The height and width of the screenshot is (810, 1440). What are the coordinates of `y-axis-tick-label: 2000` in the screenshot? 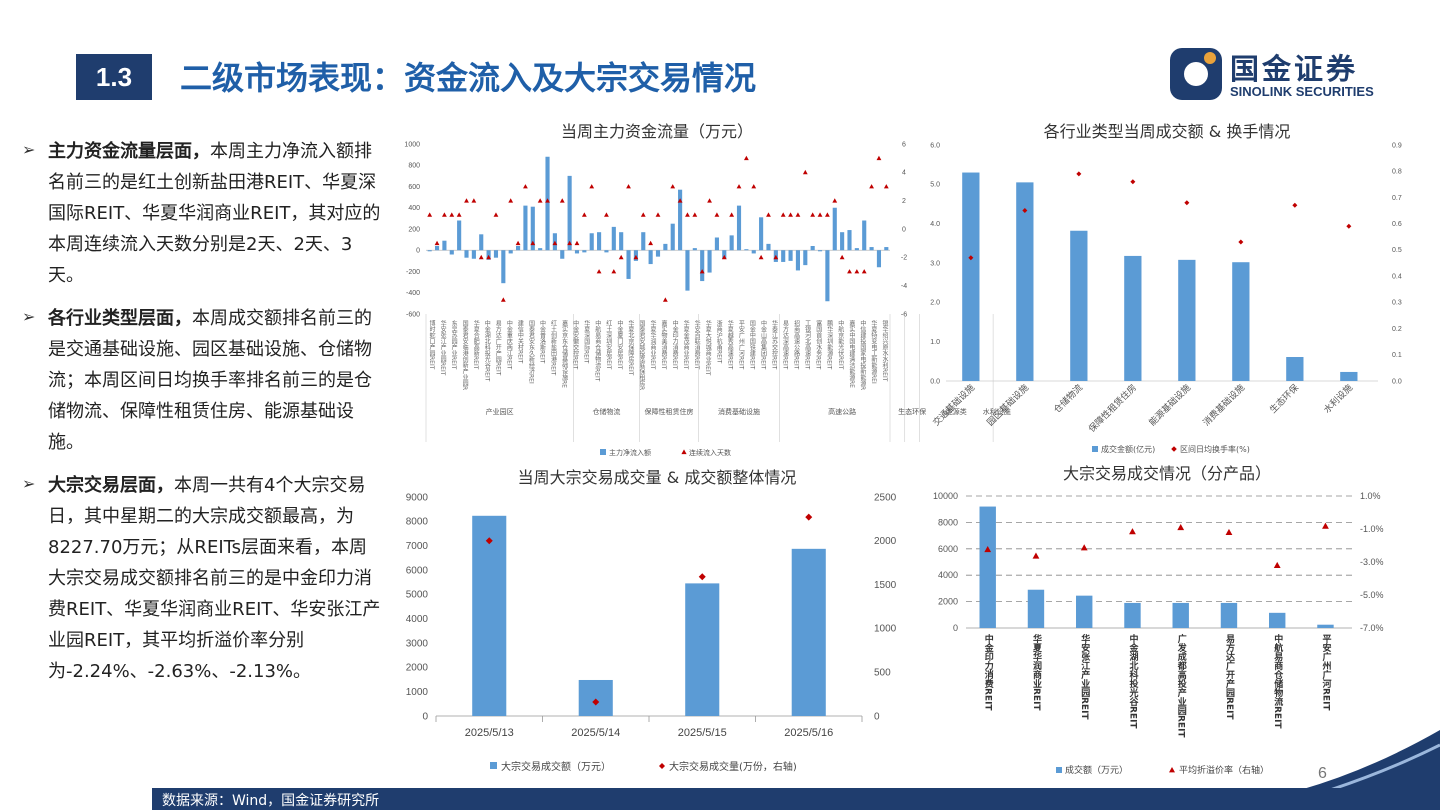 It's located at (417, 668).